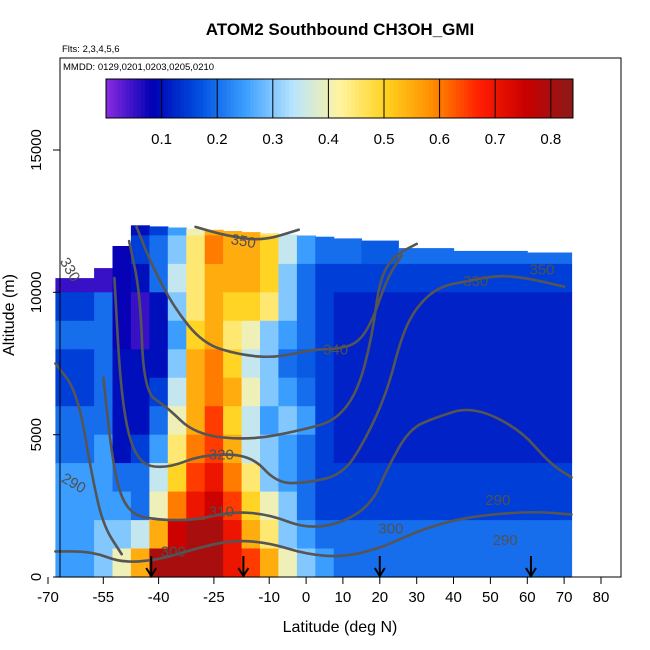 Image resolution: width=650 pixels, height=650 pixels. Describe the element at coordinates (390, 529) in the screenshot. I see `contour-label: 300` at that location.